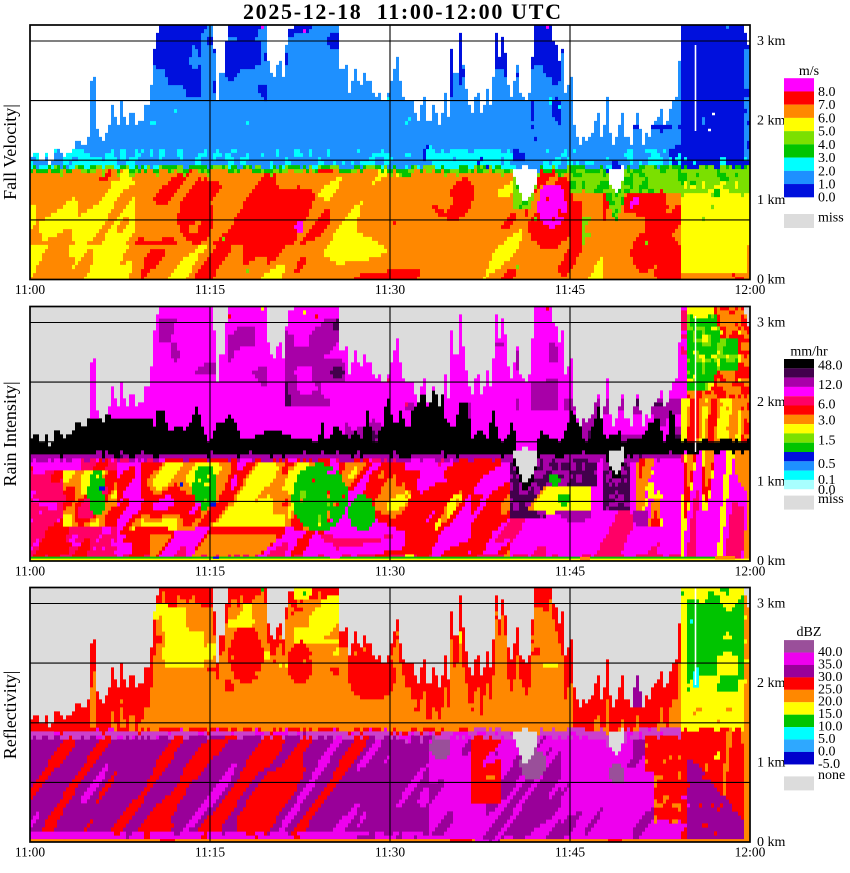 This screenshot has width=850, height=873. What do you see at coordinates (827, 145) in the screenshot?
I see `svg-text: 4.0` at bounding box center [827, 145].